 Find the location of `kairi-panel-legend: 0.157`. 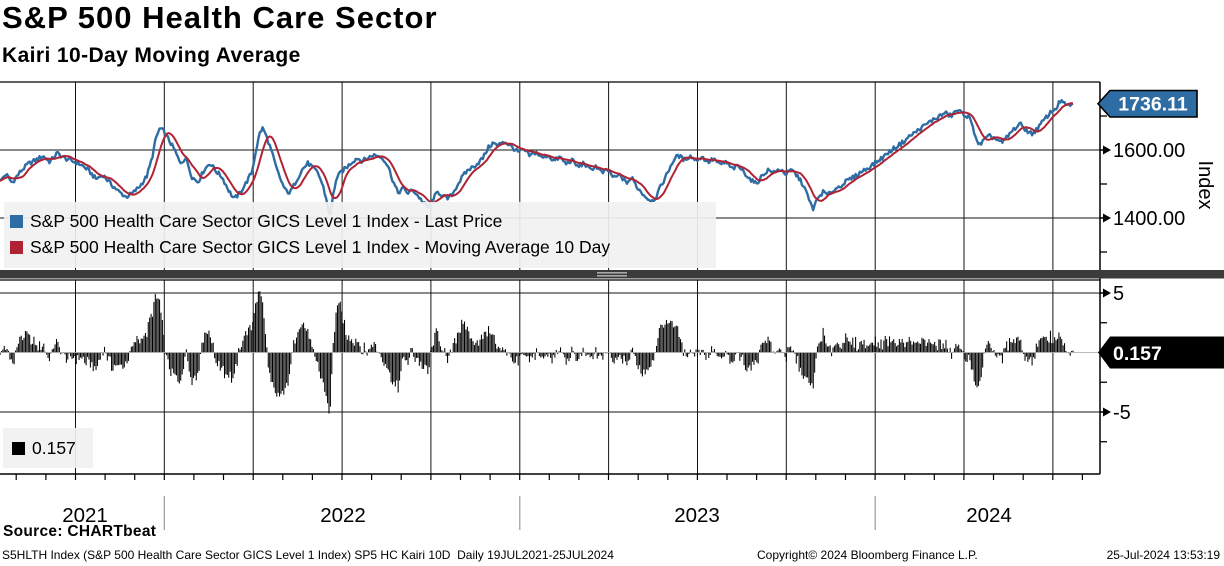

kairi-panel-legend: 0.157 is located at coordinates (48, 448).